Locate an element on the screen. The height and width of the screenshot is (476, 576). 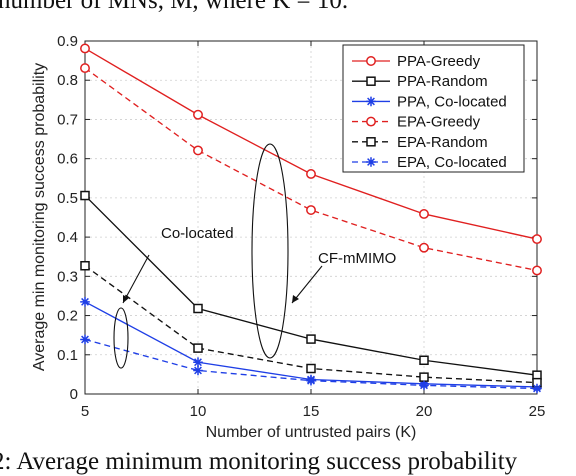
x-tick-label: 25 is located at coordinates (537, 411).